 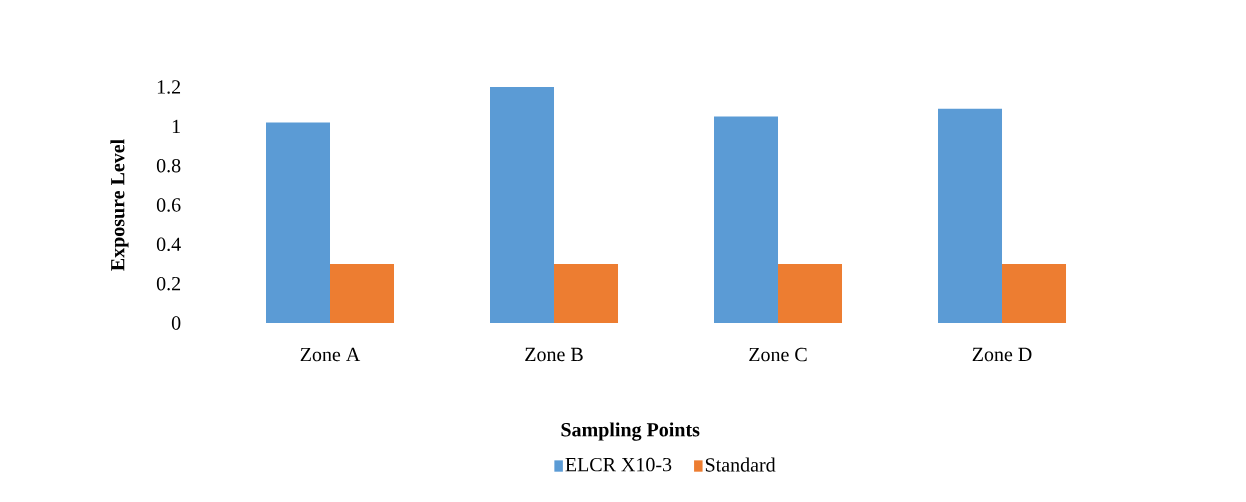 What do you see at coordinates (119, 205) in the screenshot?
I see `y-axis-title: Exposure Level` at bounding box center [119, 205].